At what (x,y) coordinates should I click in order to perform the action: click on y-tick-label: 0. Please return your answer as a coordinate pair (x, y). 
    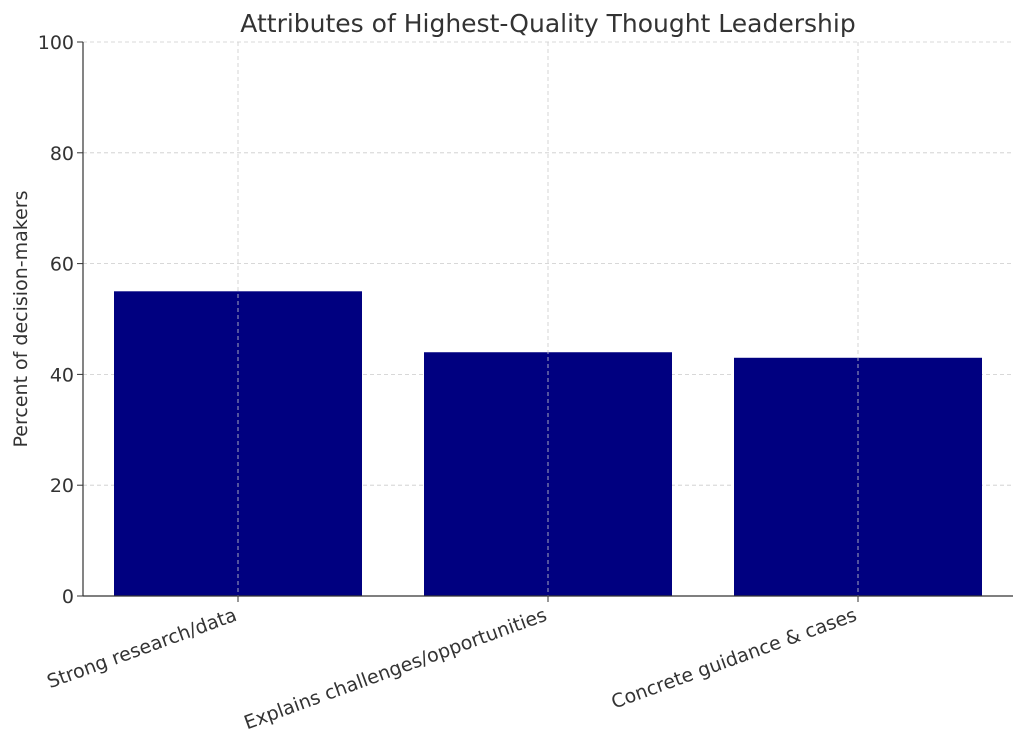
    Looking at the image, I should click on (68, 597).